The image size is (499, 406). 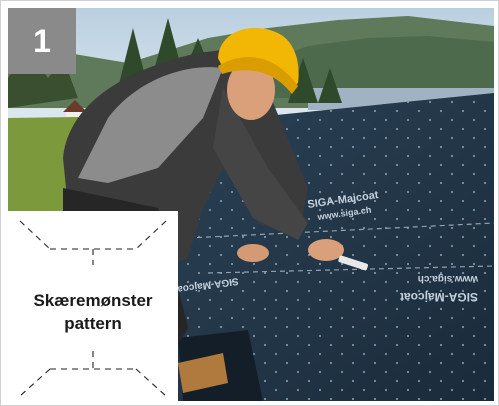 I want to click on worker-sleeve-grey, so click(x=150, y=125).